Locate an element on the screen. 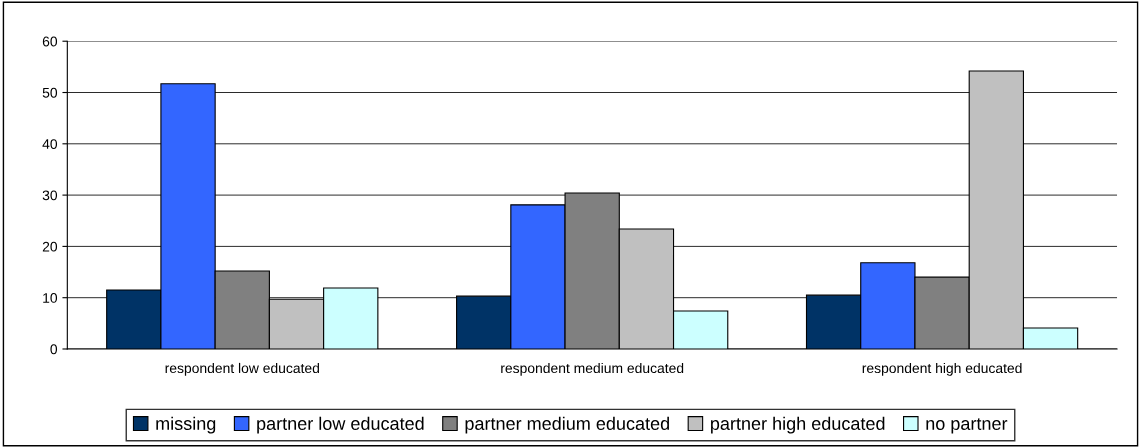 The width and height of the screenshot is (1141, 448). y-tick-label: 30 is located at coordinates (50, 195).